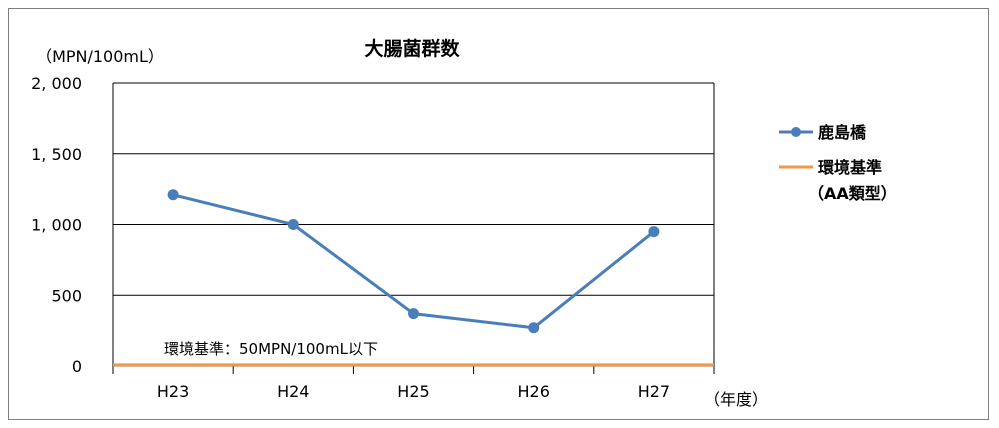  I want to click on legend-label-standard: 環境基準, so click(850, 167).